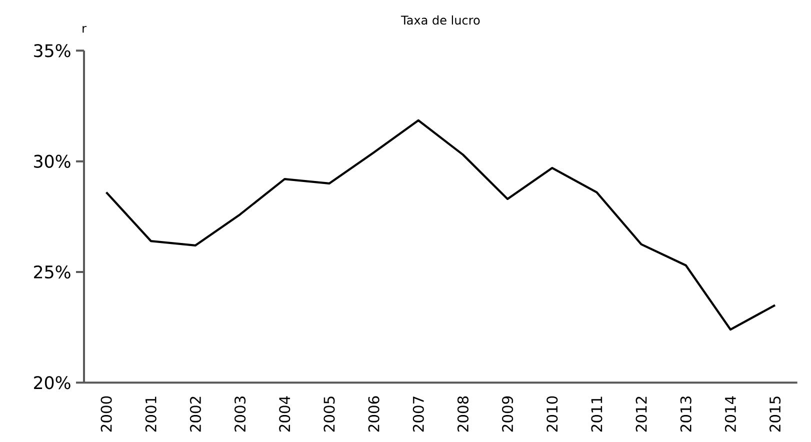  I want to click on y-tick-label: 30%, so click(52, 161).